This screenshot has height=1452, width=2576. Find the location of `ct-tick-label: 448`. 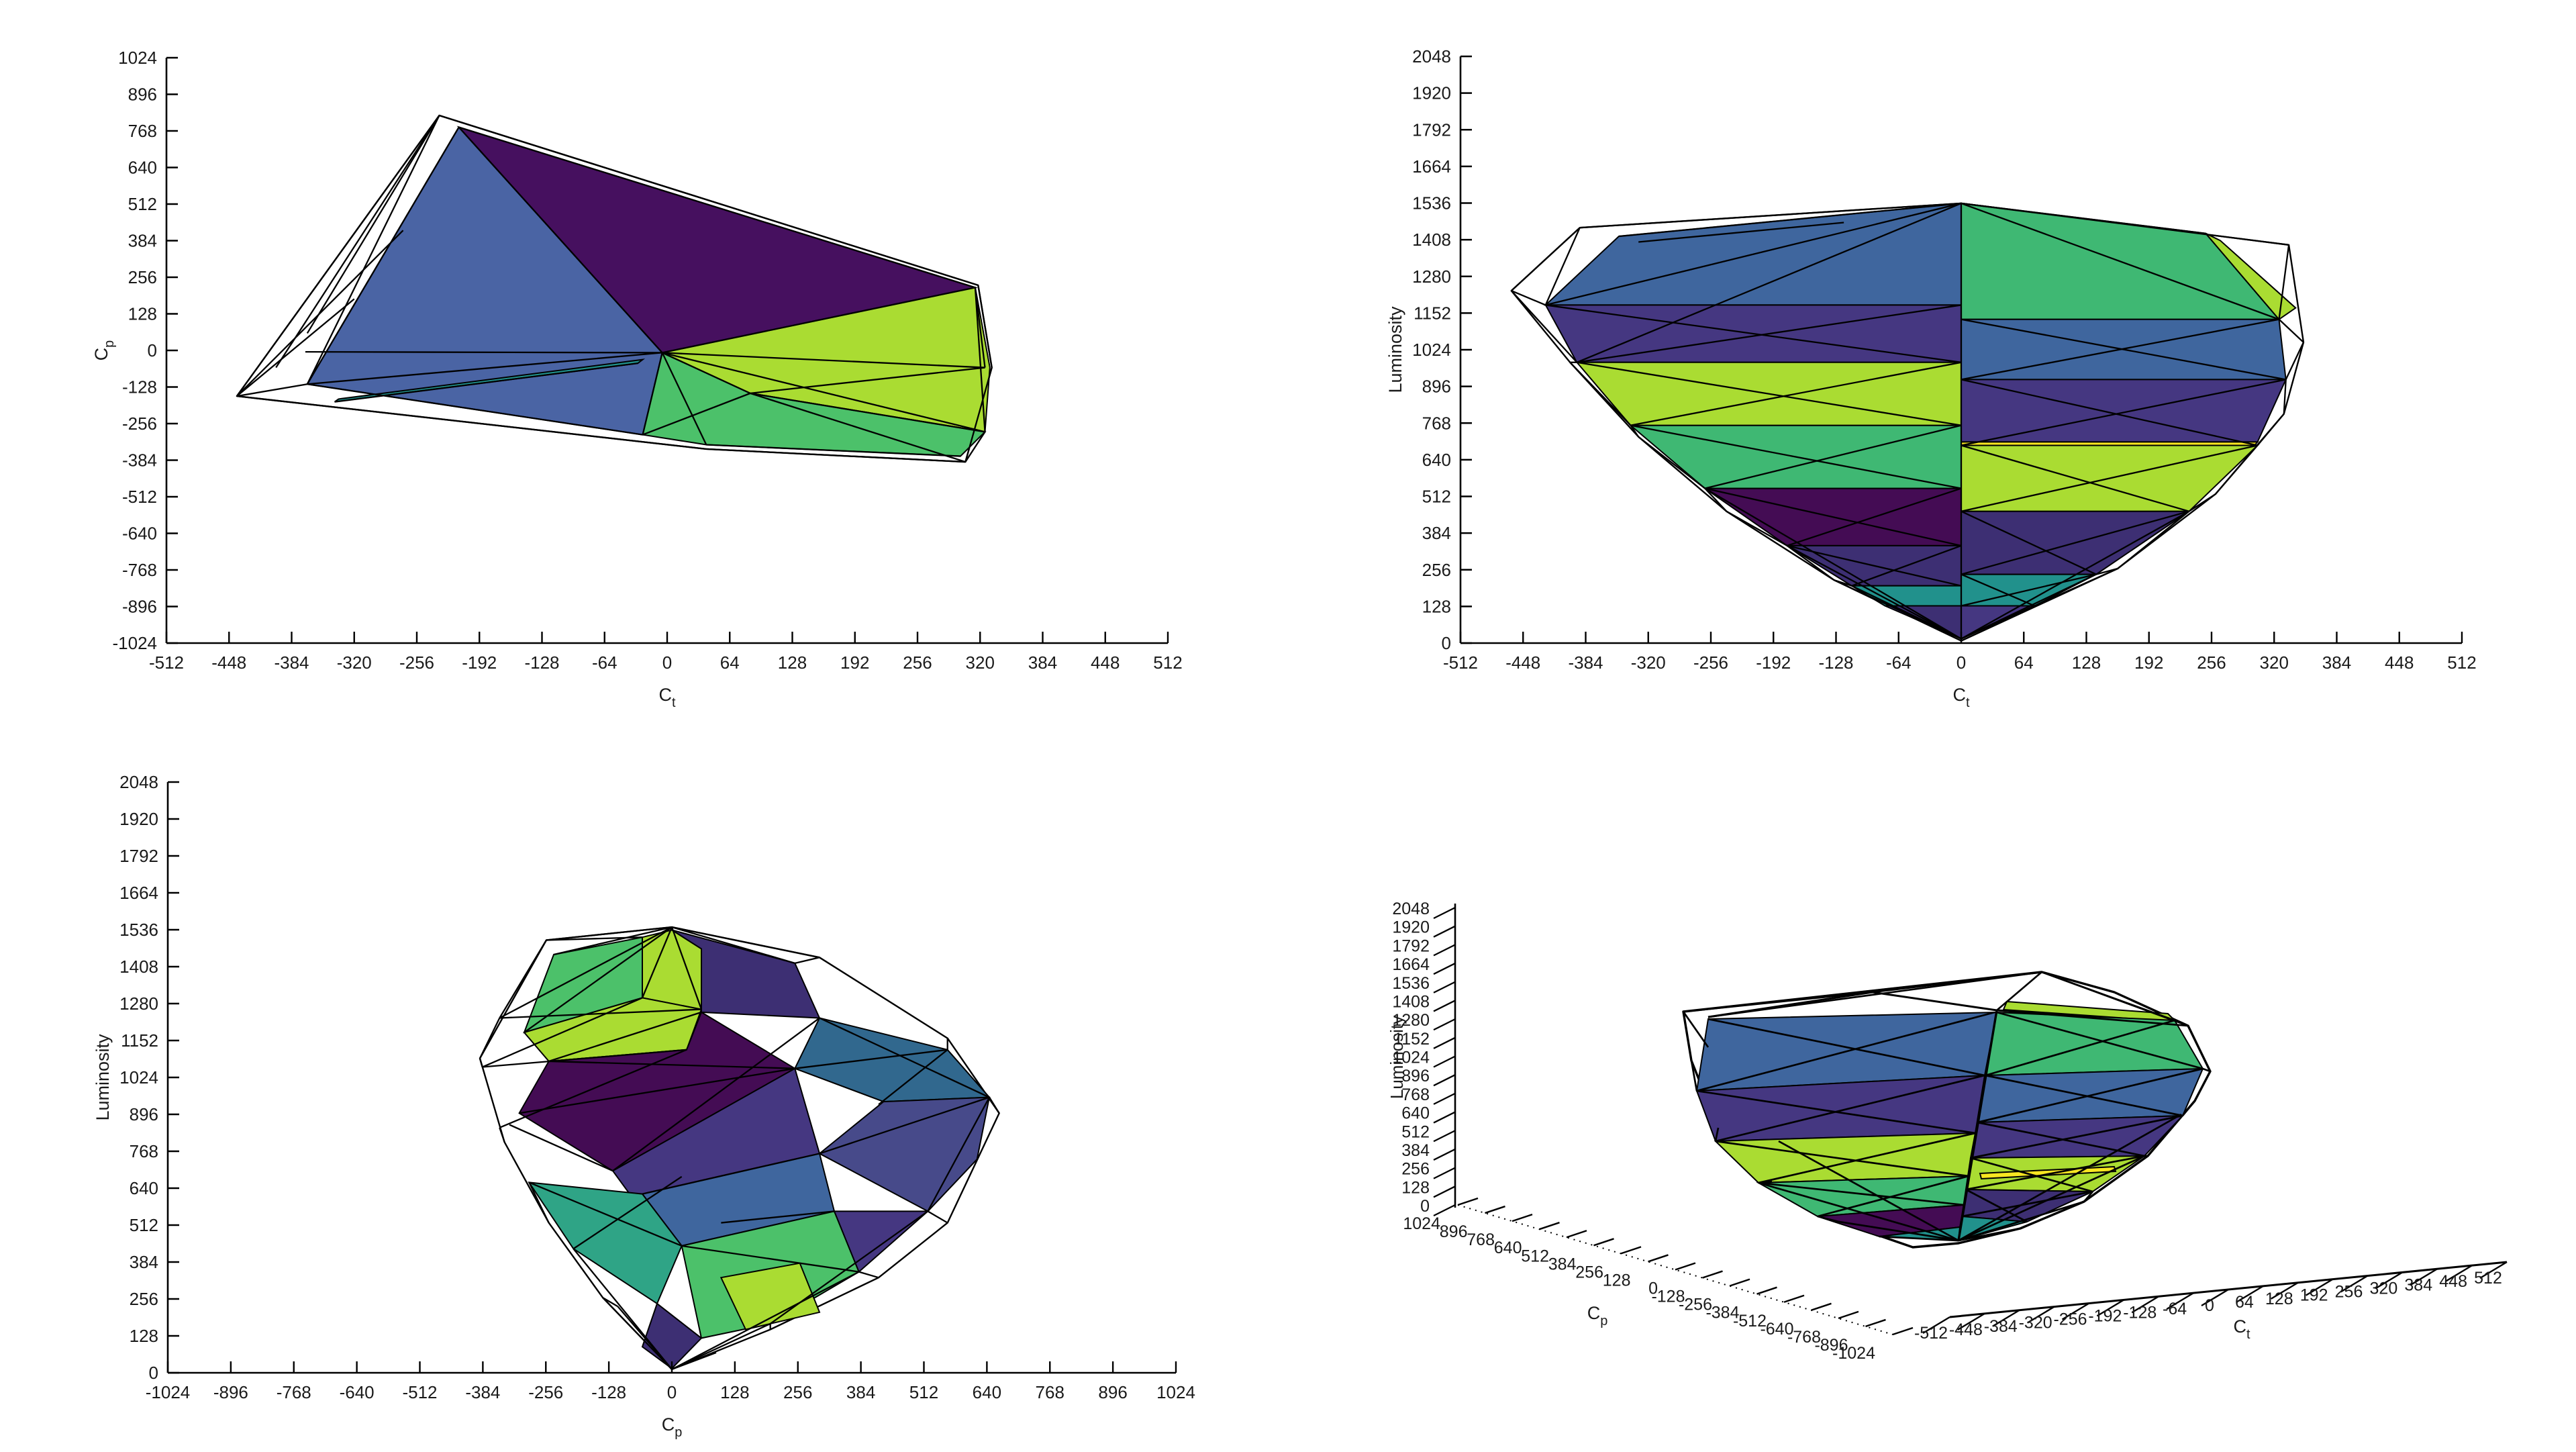

ct-tick-label: 448 is located at coordinates (2453, 1282).